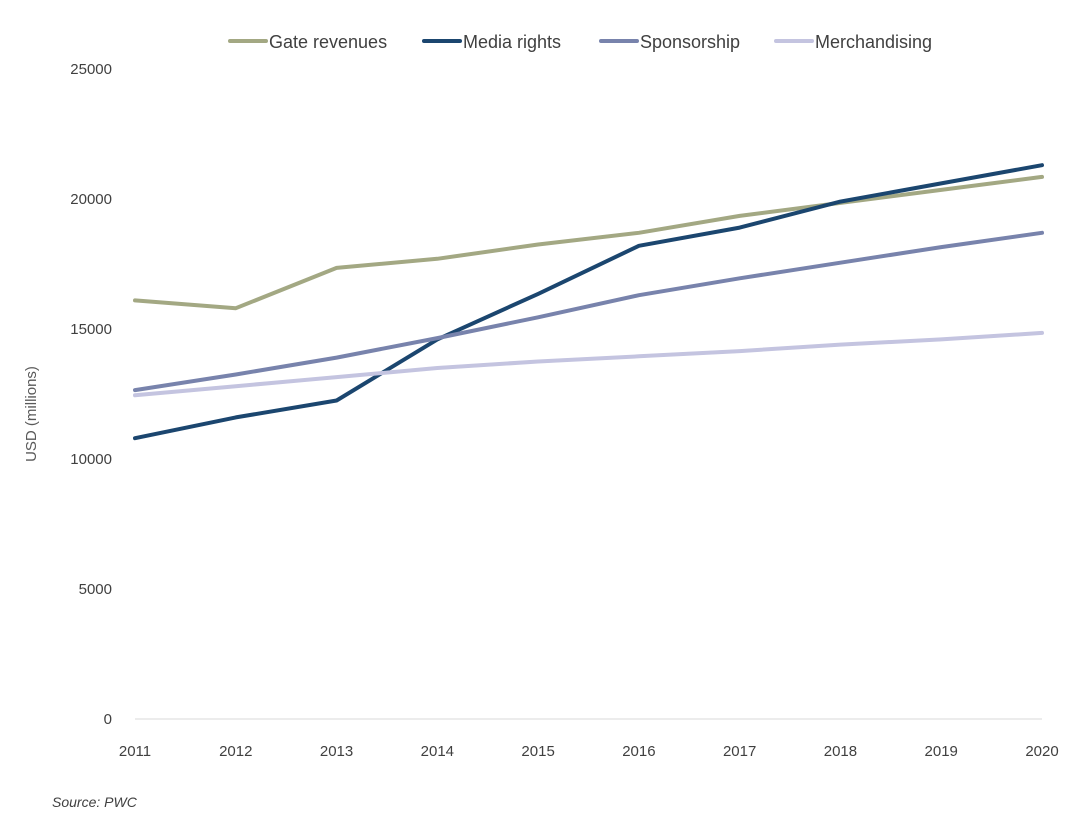 The height and width of the screenshot is (816, 1072). I want to click on y-tick-label: 15000, so click(91, 329).